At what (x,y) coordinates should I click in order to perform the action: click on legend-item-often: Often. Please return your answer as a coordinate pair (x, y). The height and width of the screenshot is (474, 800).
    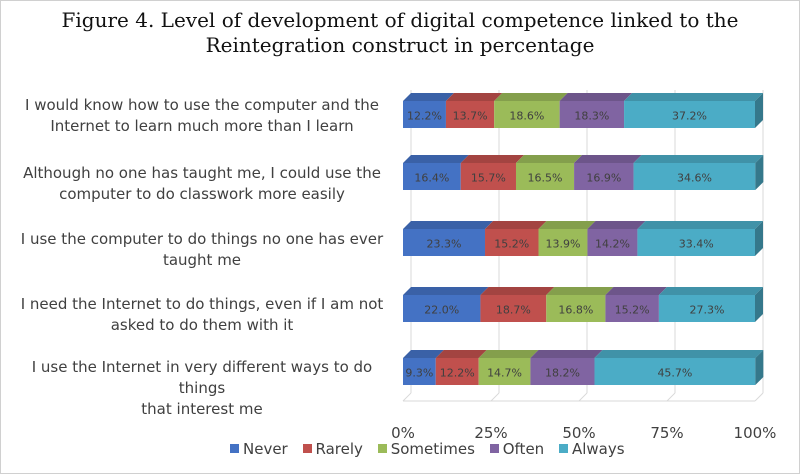
    Looking at the image, I should click on (516, 449).